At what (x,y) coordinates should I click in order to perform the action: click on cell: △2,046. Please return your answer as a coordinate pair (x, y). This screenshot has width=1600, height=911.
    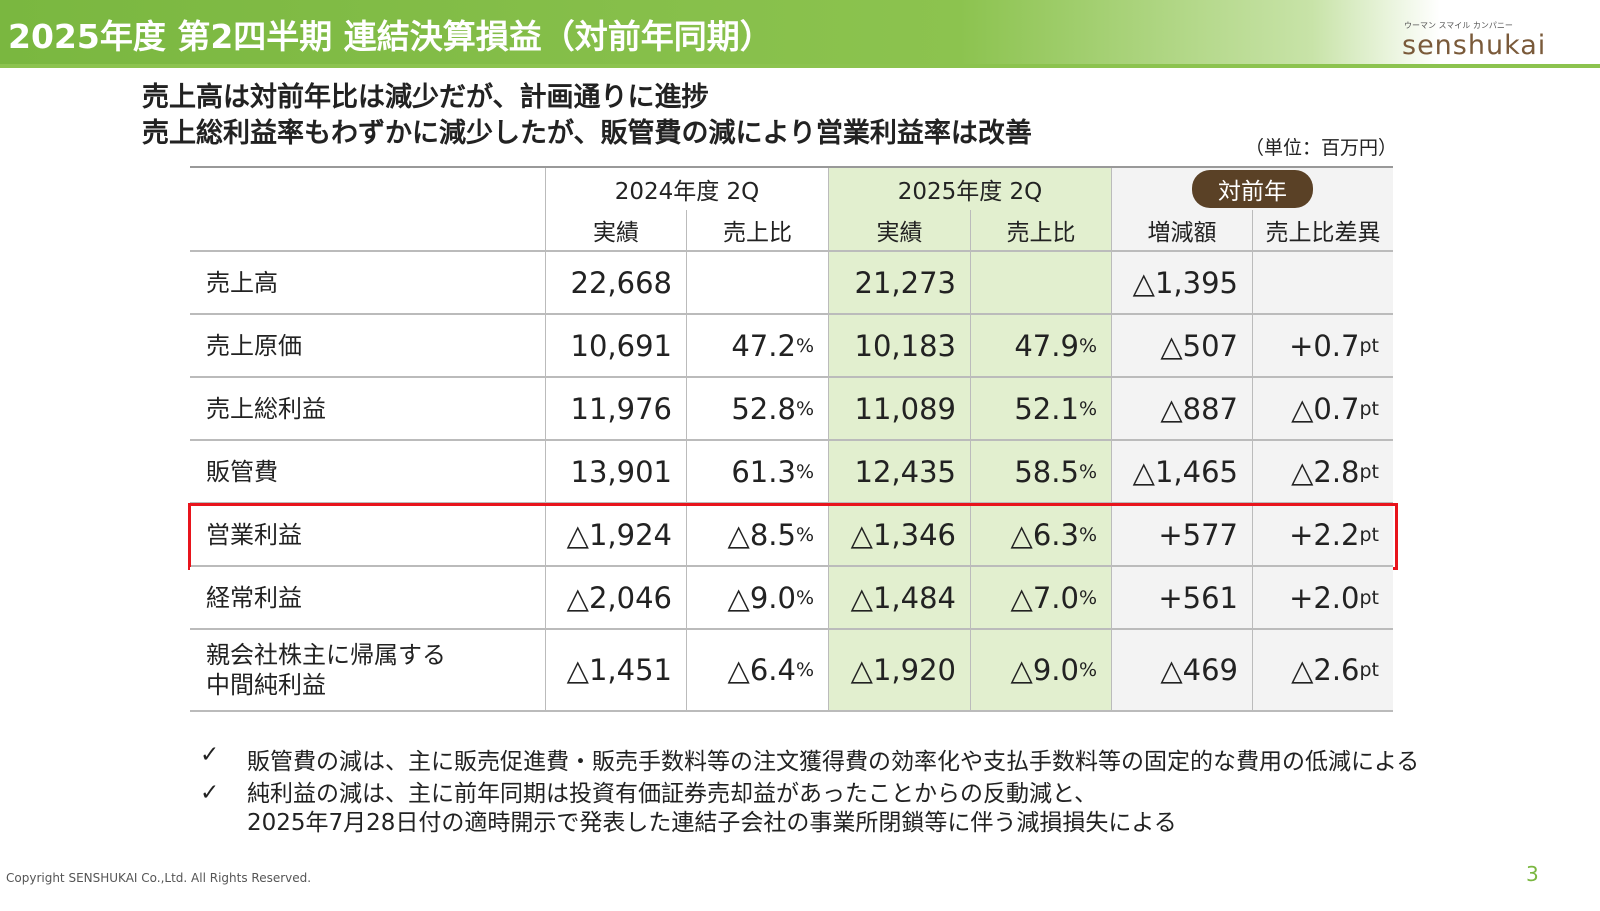
    Looking at the image, I should click on (615, 598).